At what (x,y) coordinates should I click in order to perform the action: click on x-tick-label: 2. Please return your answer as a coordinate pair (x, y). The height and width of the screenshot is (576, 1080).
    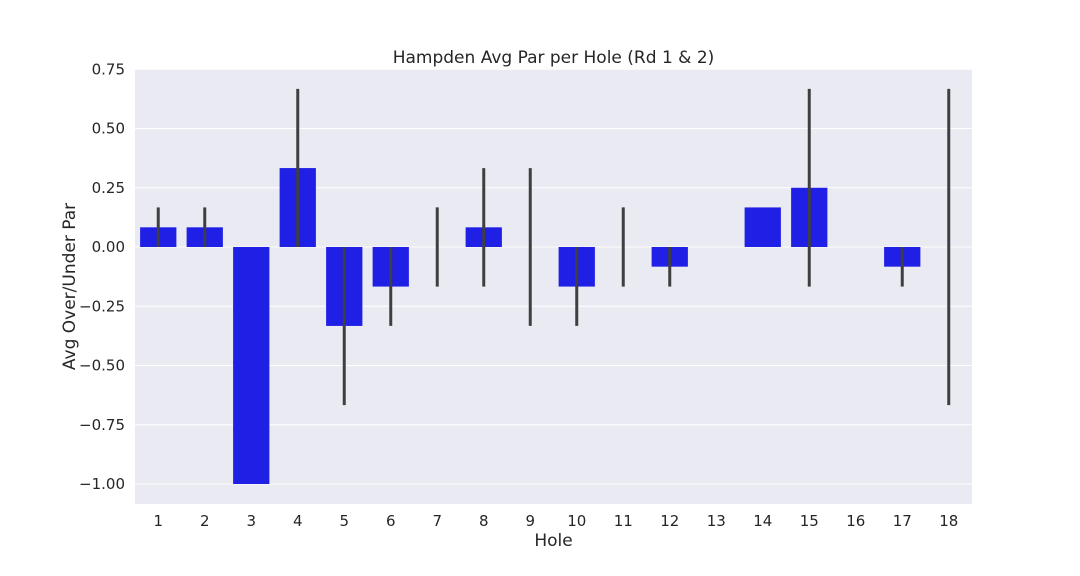
    Looking at the image, I should click on (205, 521).